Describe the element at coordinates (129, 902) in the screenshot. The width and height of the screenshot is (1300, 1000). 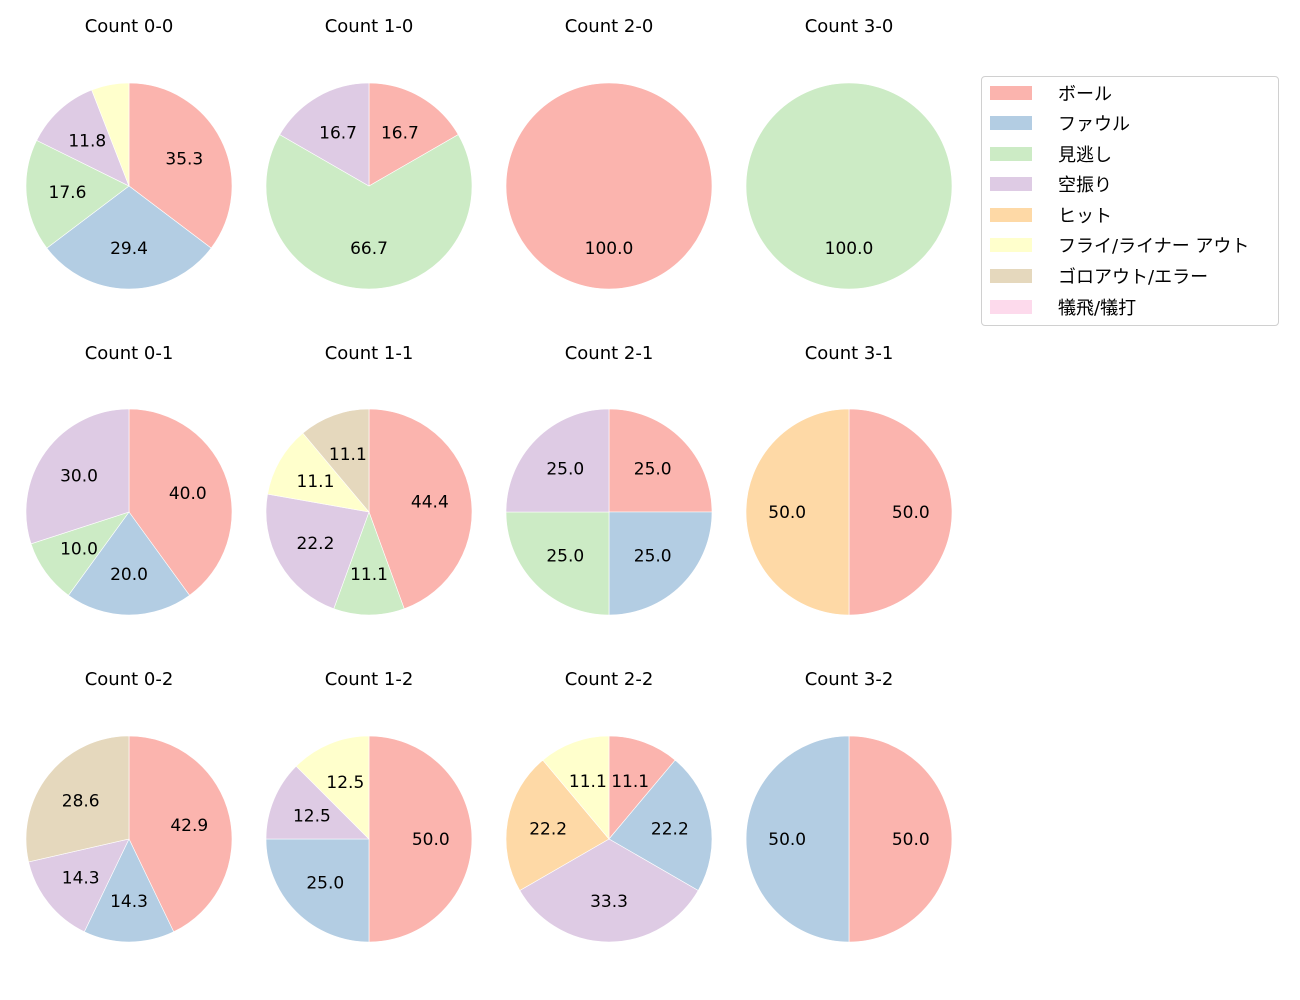
I see `pie-label: 14.3` at that location.